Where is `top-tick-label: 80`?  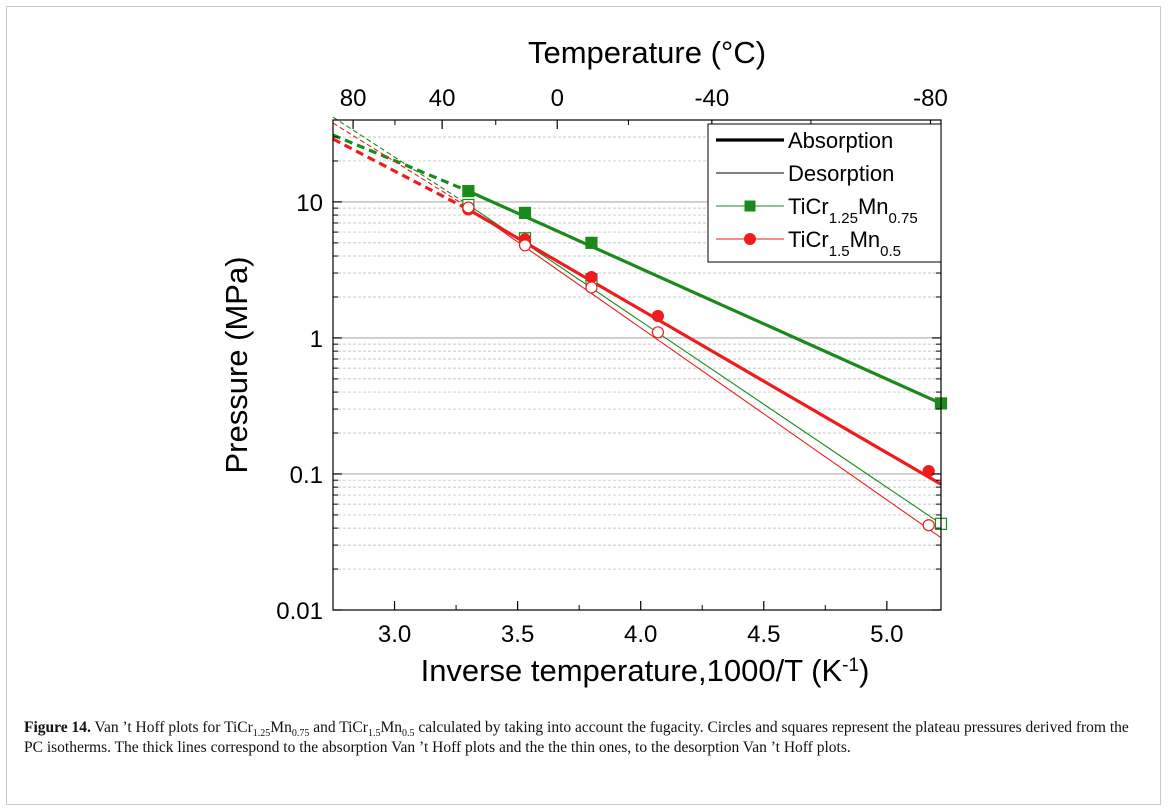 top-tick-label: 80 is located at coordinates (353, 98).